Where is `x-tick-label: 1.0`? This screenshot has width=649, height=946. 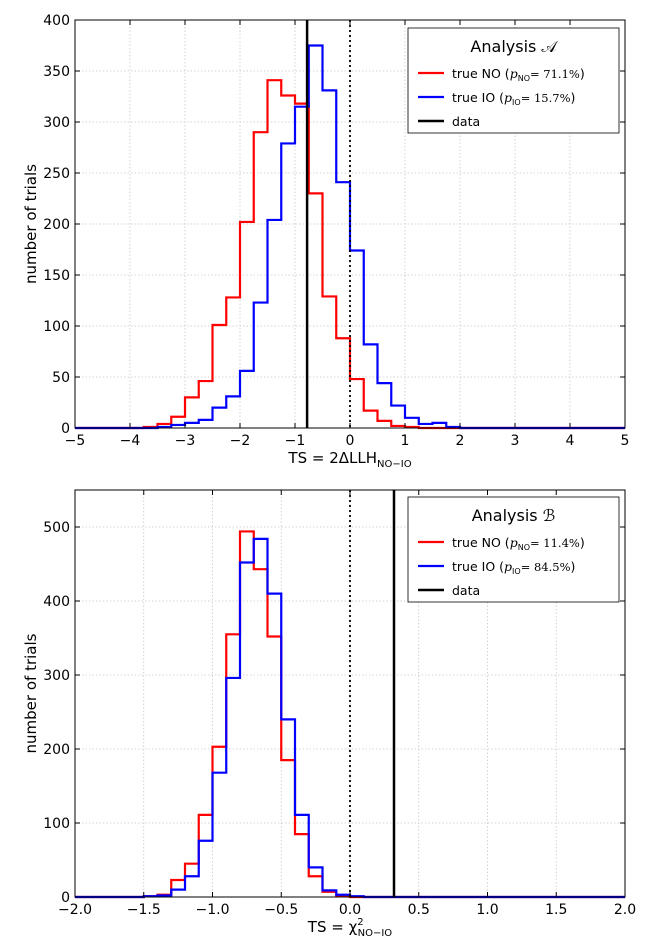 x-tick-label: 1.0 is located at coordinates (487, 910).